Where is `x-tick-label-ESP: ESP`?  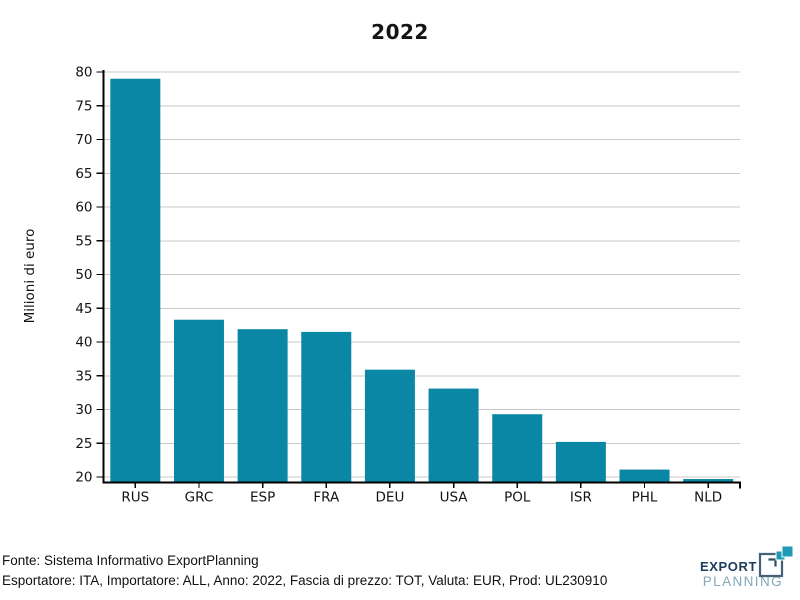 x-tick-label-ESP: ESP is located at coordinates (262, 498).